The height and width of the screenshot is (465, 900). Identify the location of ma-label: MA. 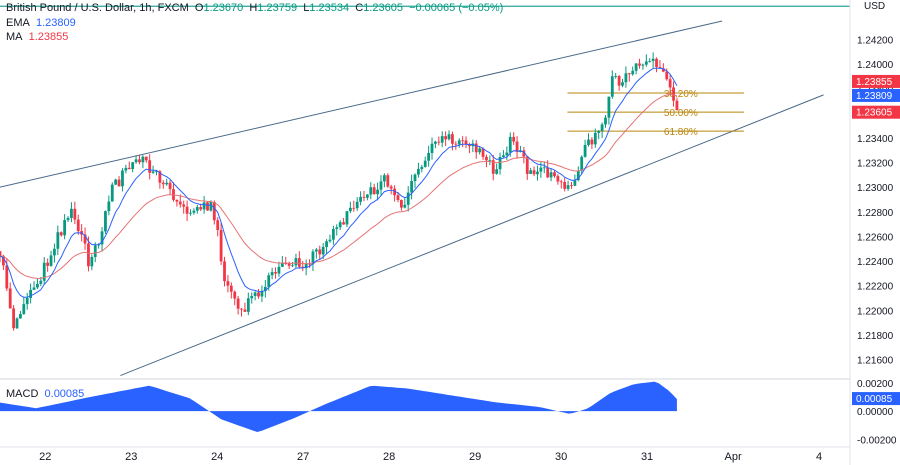
(14, 37).